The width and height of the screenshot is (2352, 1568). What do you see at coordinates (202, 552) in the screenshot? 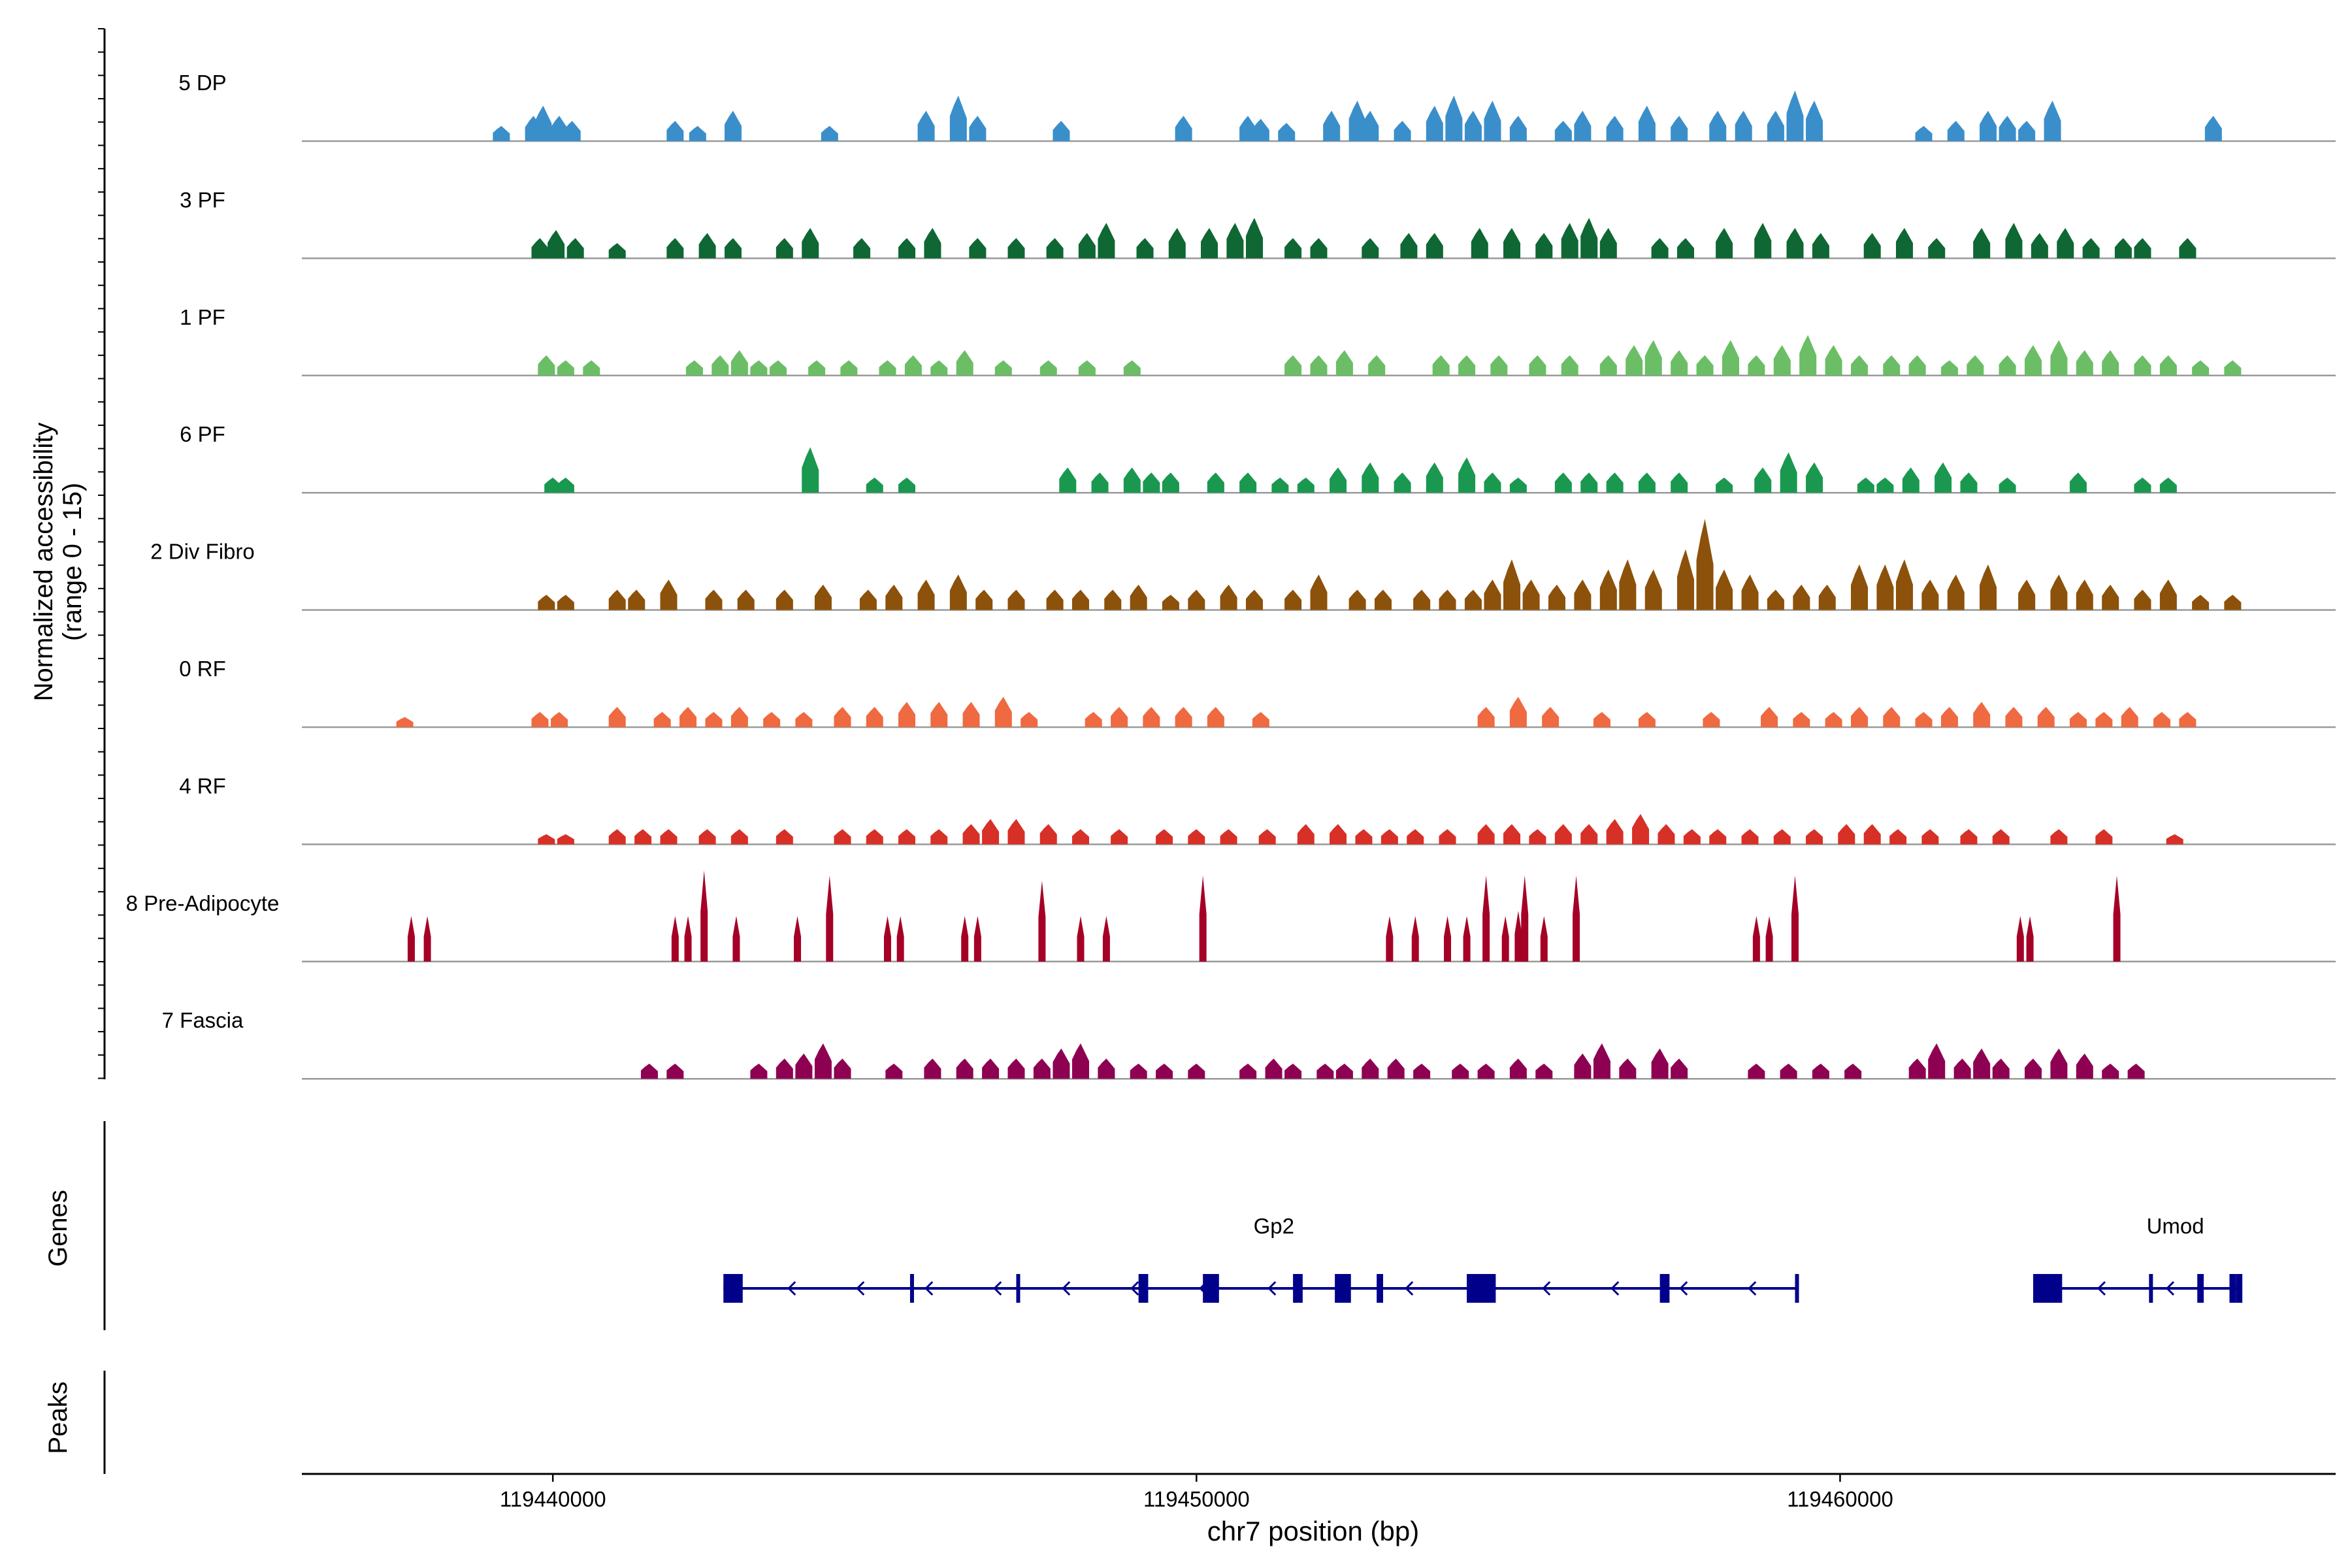
I see `track-label: 2 Div Fibro` at bounding box center [202, 552].